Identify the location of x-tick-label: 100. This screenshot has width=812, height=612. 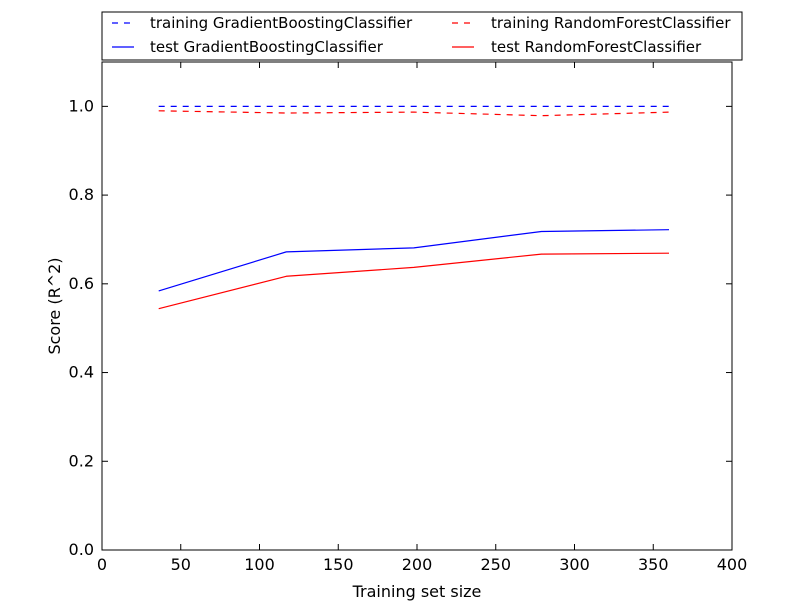
(259, 564).